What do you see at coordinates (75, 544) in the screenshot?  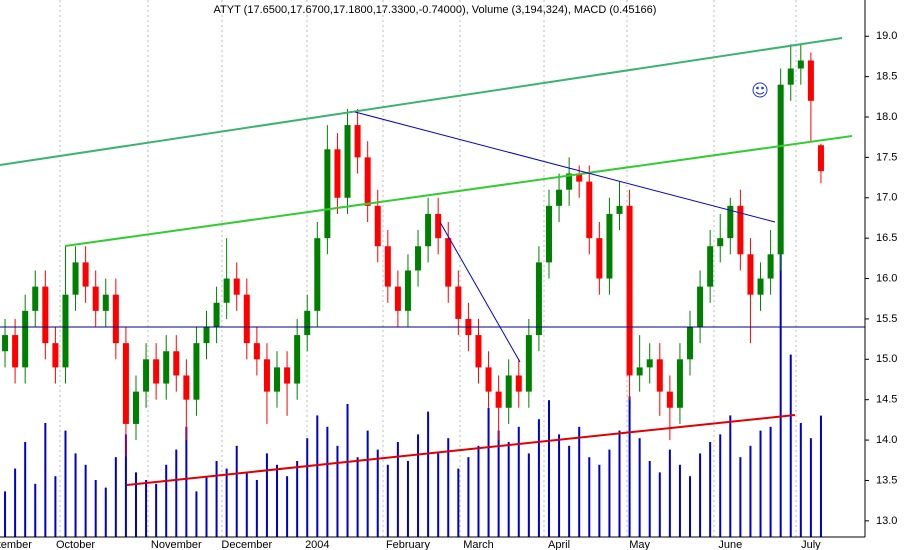 I see `x-tick-label: October` at bounding box center [75, 544].